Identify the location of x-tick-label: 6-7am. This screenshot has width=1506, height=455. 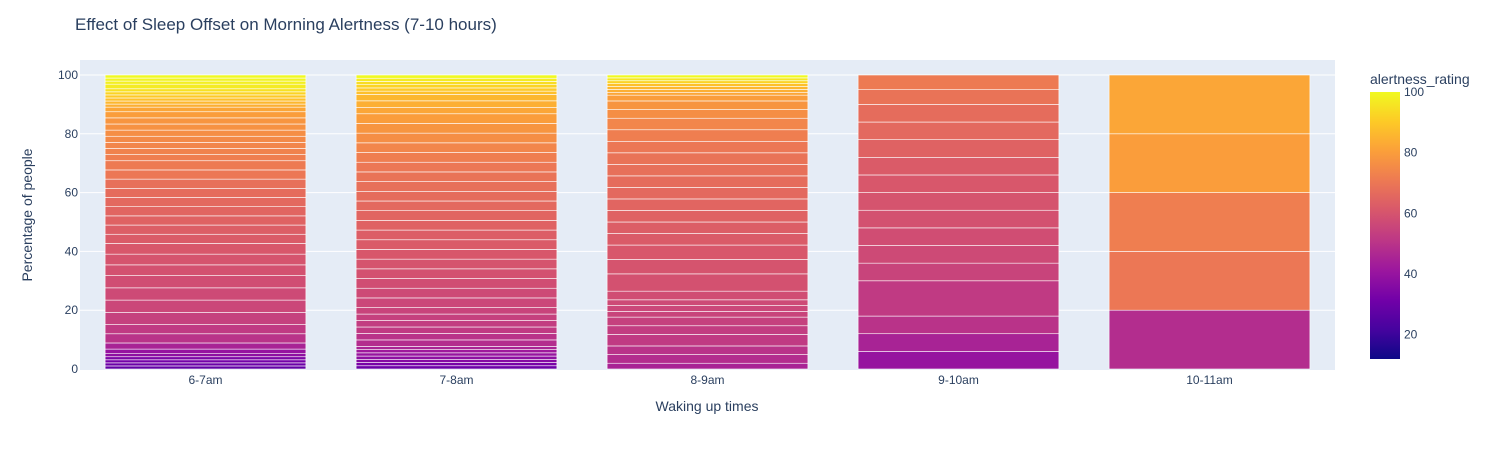
(205, 380).